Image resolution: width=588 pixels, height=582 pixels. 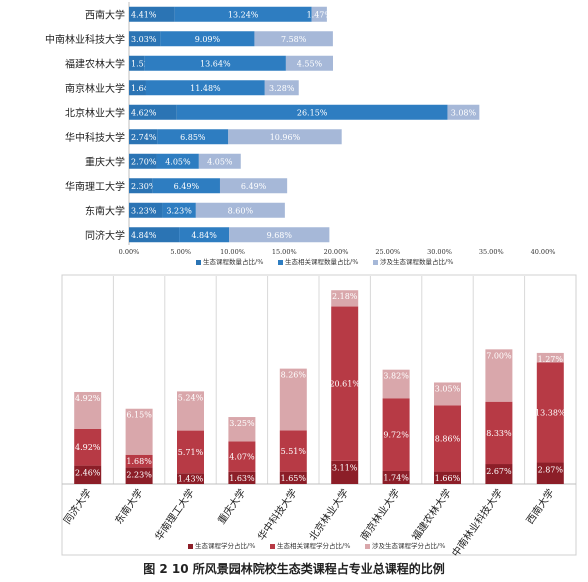 What do you see at coordinates (344, 384) in the screenshot?
I see `data-label: 20.61%` at bounding box center [344, 384].